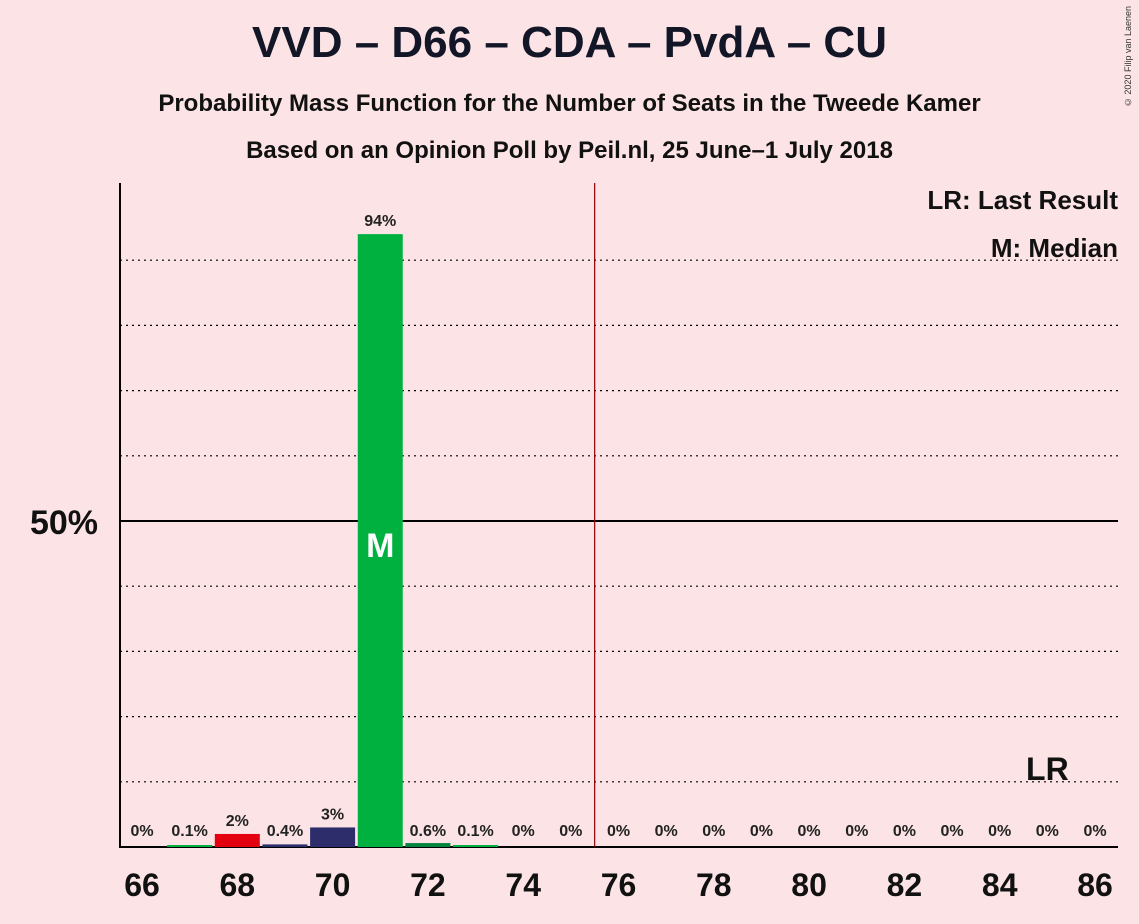 The width and height of the screenshot is (1139, 924). I want to click on last-result-marker: LR, so click(1047, 769).